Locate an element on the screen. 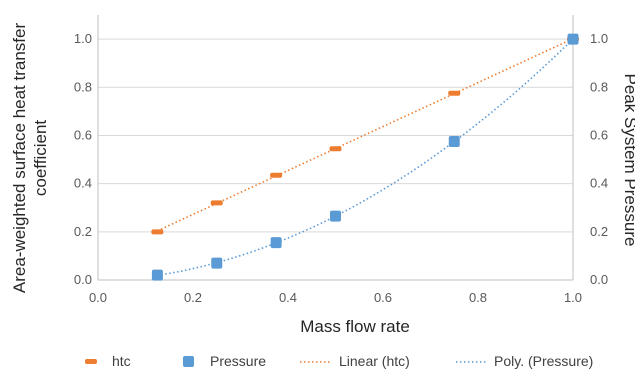 The image size is (635, 373). x-tick-labels: 0.0 0.2 0.4 0.6 0.8 1.0 is located at coordinates (335, 297).